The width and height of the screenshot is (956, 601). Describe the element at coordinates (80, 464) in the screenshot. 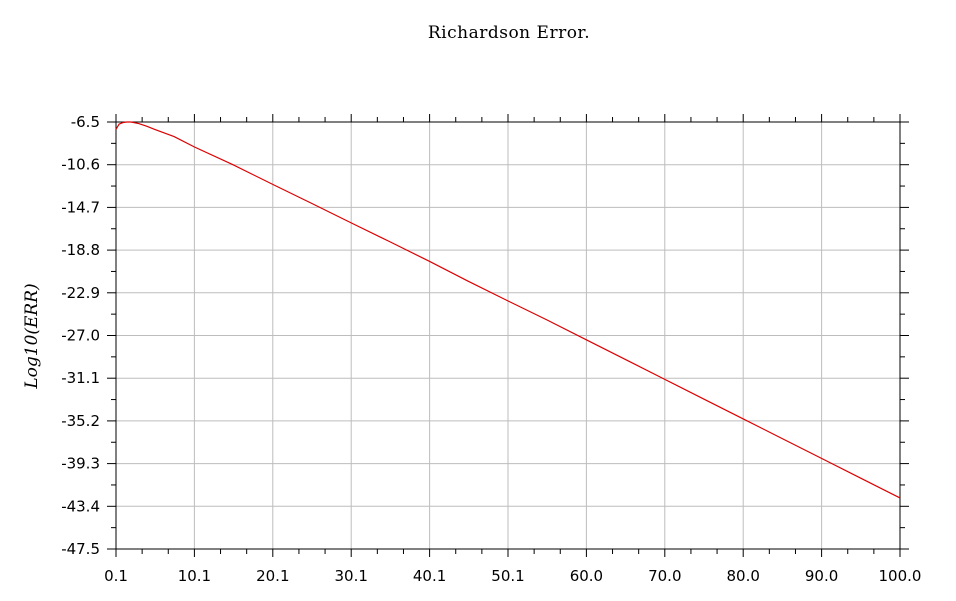

I see `y-tick-label: -39.3` at that location.